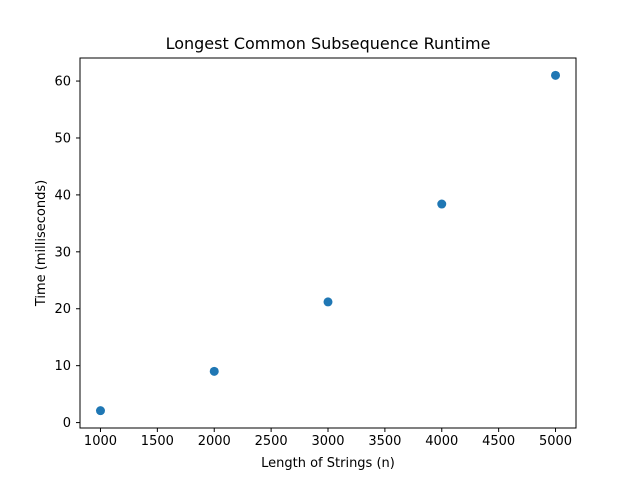 This screenshot has height=480, width=640. What do you see at coordinates (41, 243) in the screenshot?
I see `y-axis-label: Time (milliseconds)` at bounding box center [41, 243].